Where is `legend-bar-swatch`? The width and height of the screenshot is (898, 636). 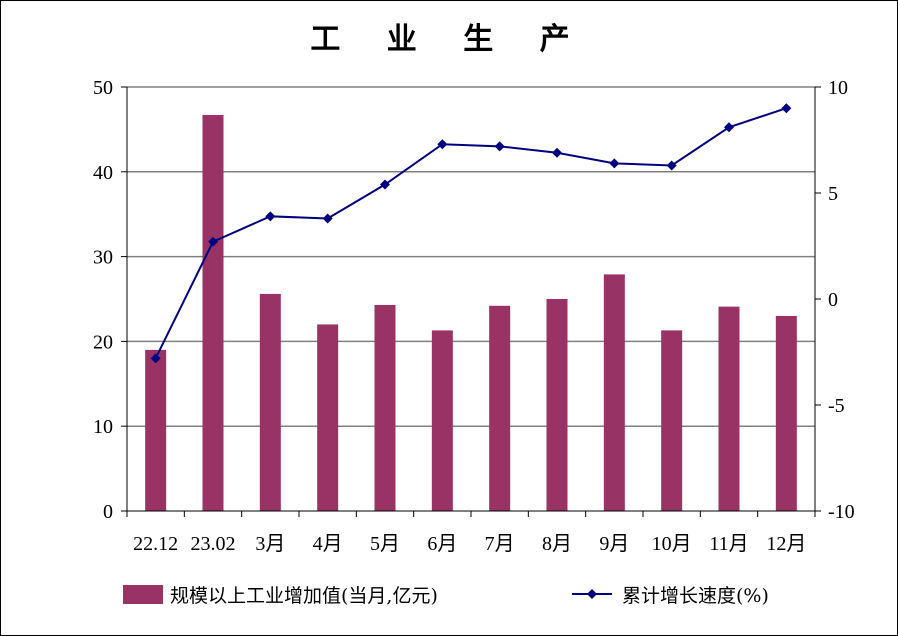
legend-bar-swatch is located at coordinates (143, 594).